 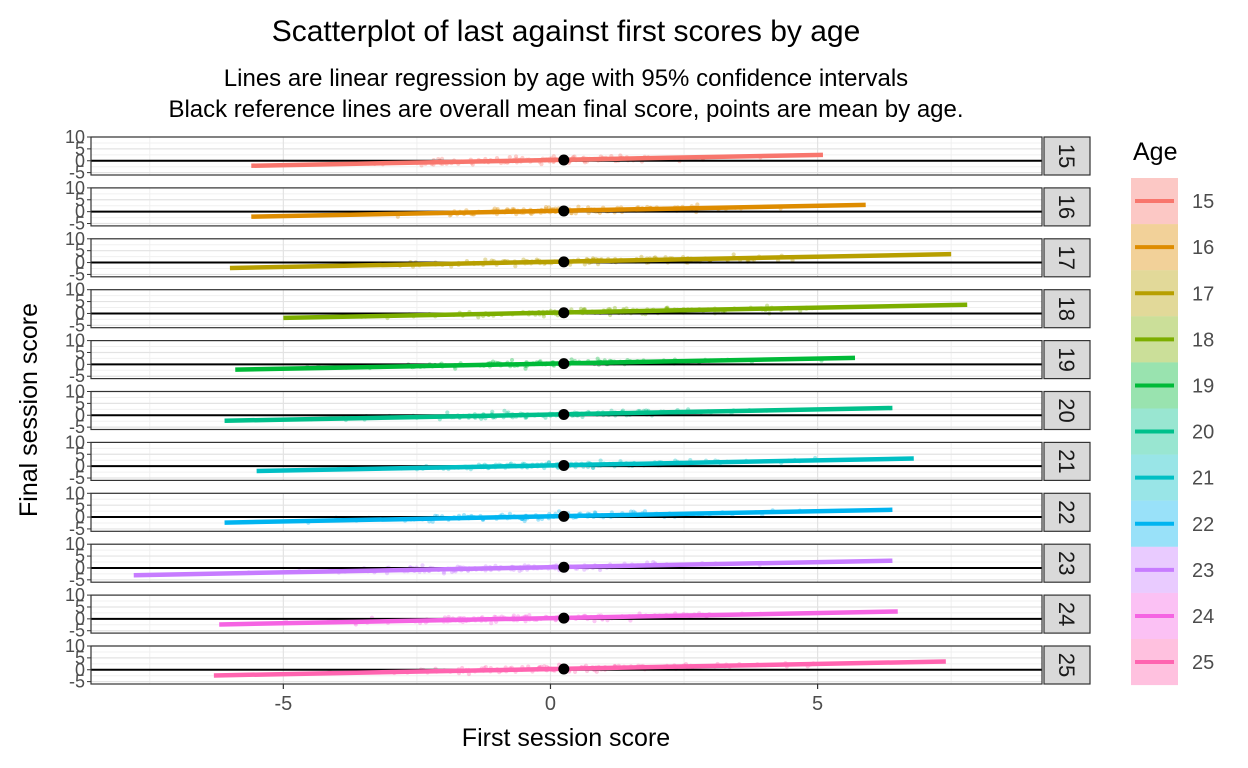 What do you see at coordinates (29, 410) in the screenshot?
I see `y-axis-label: Final session score` at bounding box center [29, 410].